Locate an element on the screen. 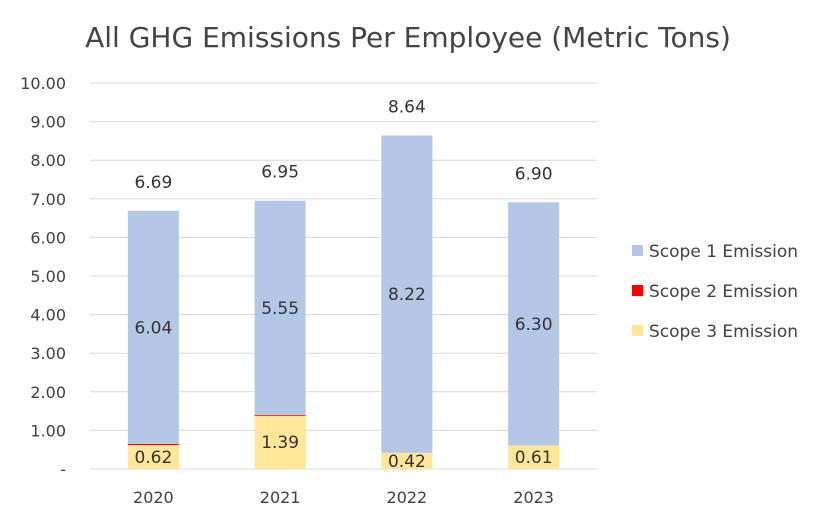 This screenshot has height=523, width=817. total-label: 6.69 is located at coordinates (153, 183).